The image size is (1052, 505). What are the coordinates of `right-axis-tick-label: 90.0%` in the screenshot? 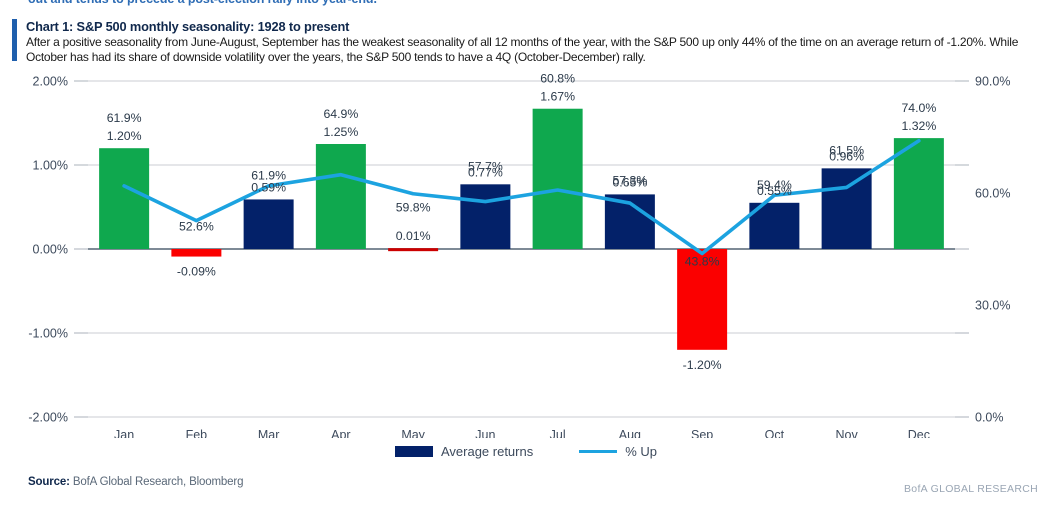 It's located at (992, 82).